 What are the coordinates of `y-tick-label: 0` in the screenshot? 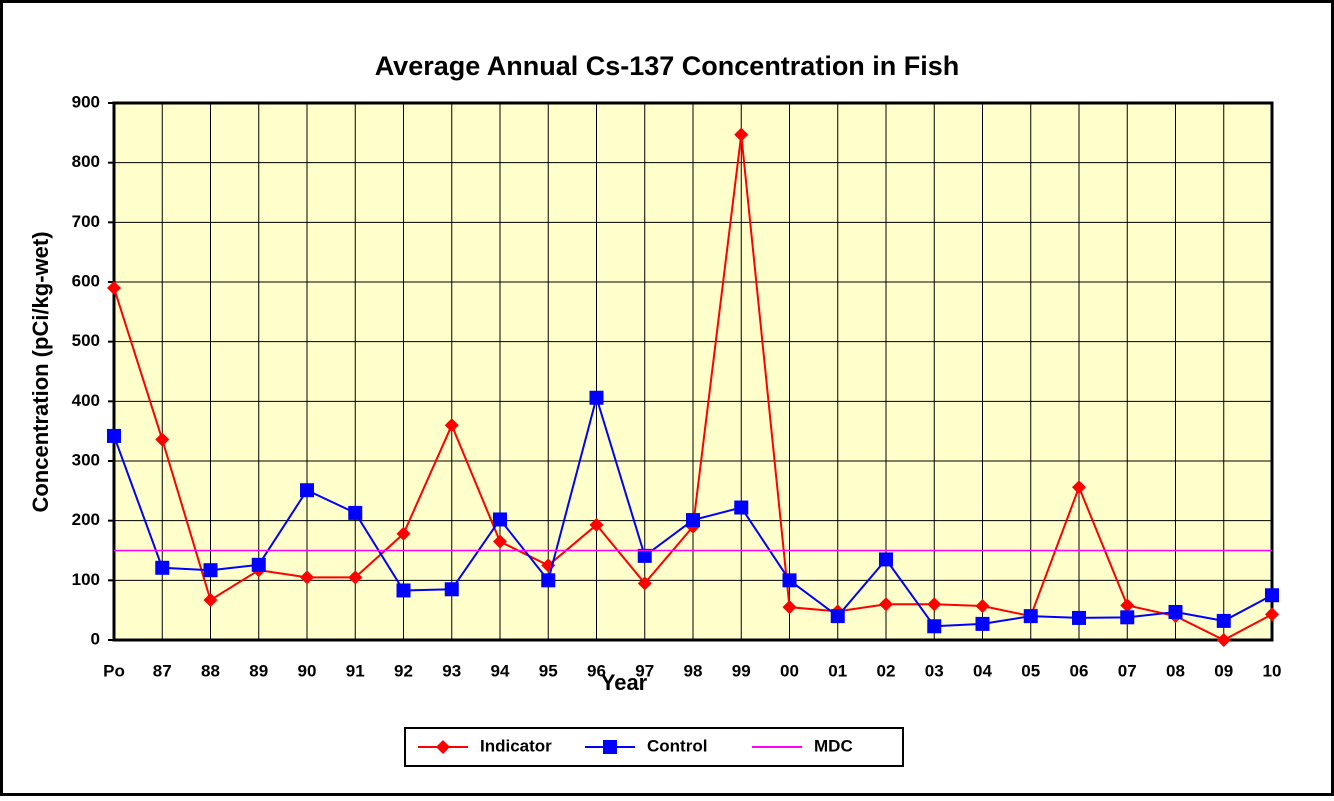 It's located at (95, 638).